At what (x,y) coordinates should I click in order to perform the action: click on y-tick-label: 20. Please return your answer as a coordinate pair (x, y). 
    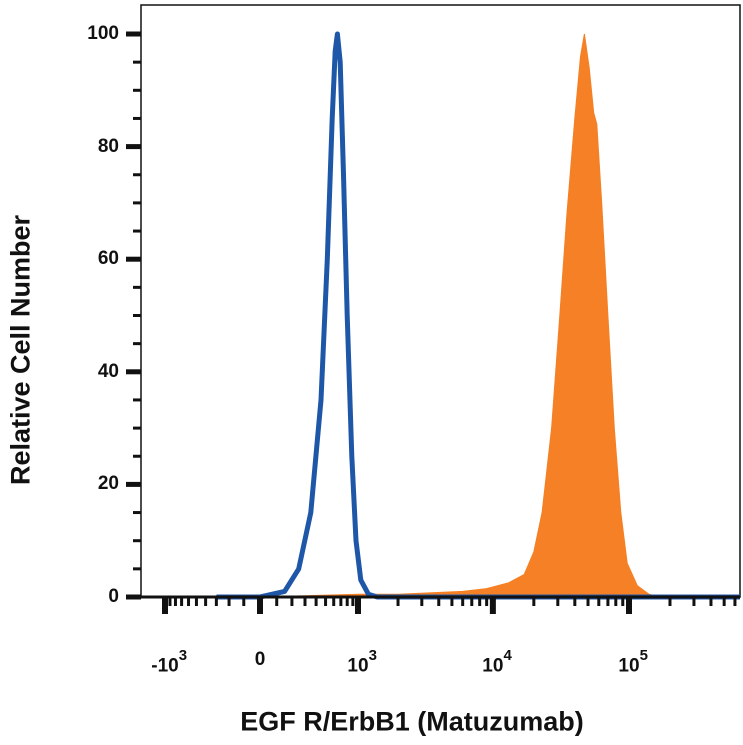
    Looking at the image, I should click on (108, 484).